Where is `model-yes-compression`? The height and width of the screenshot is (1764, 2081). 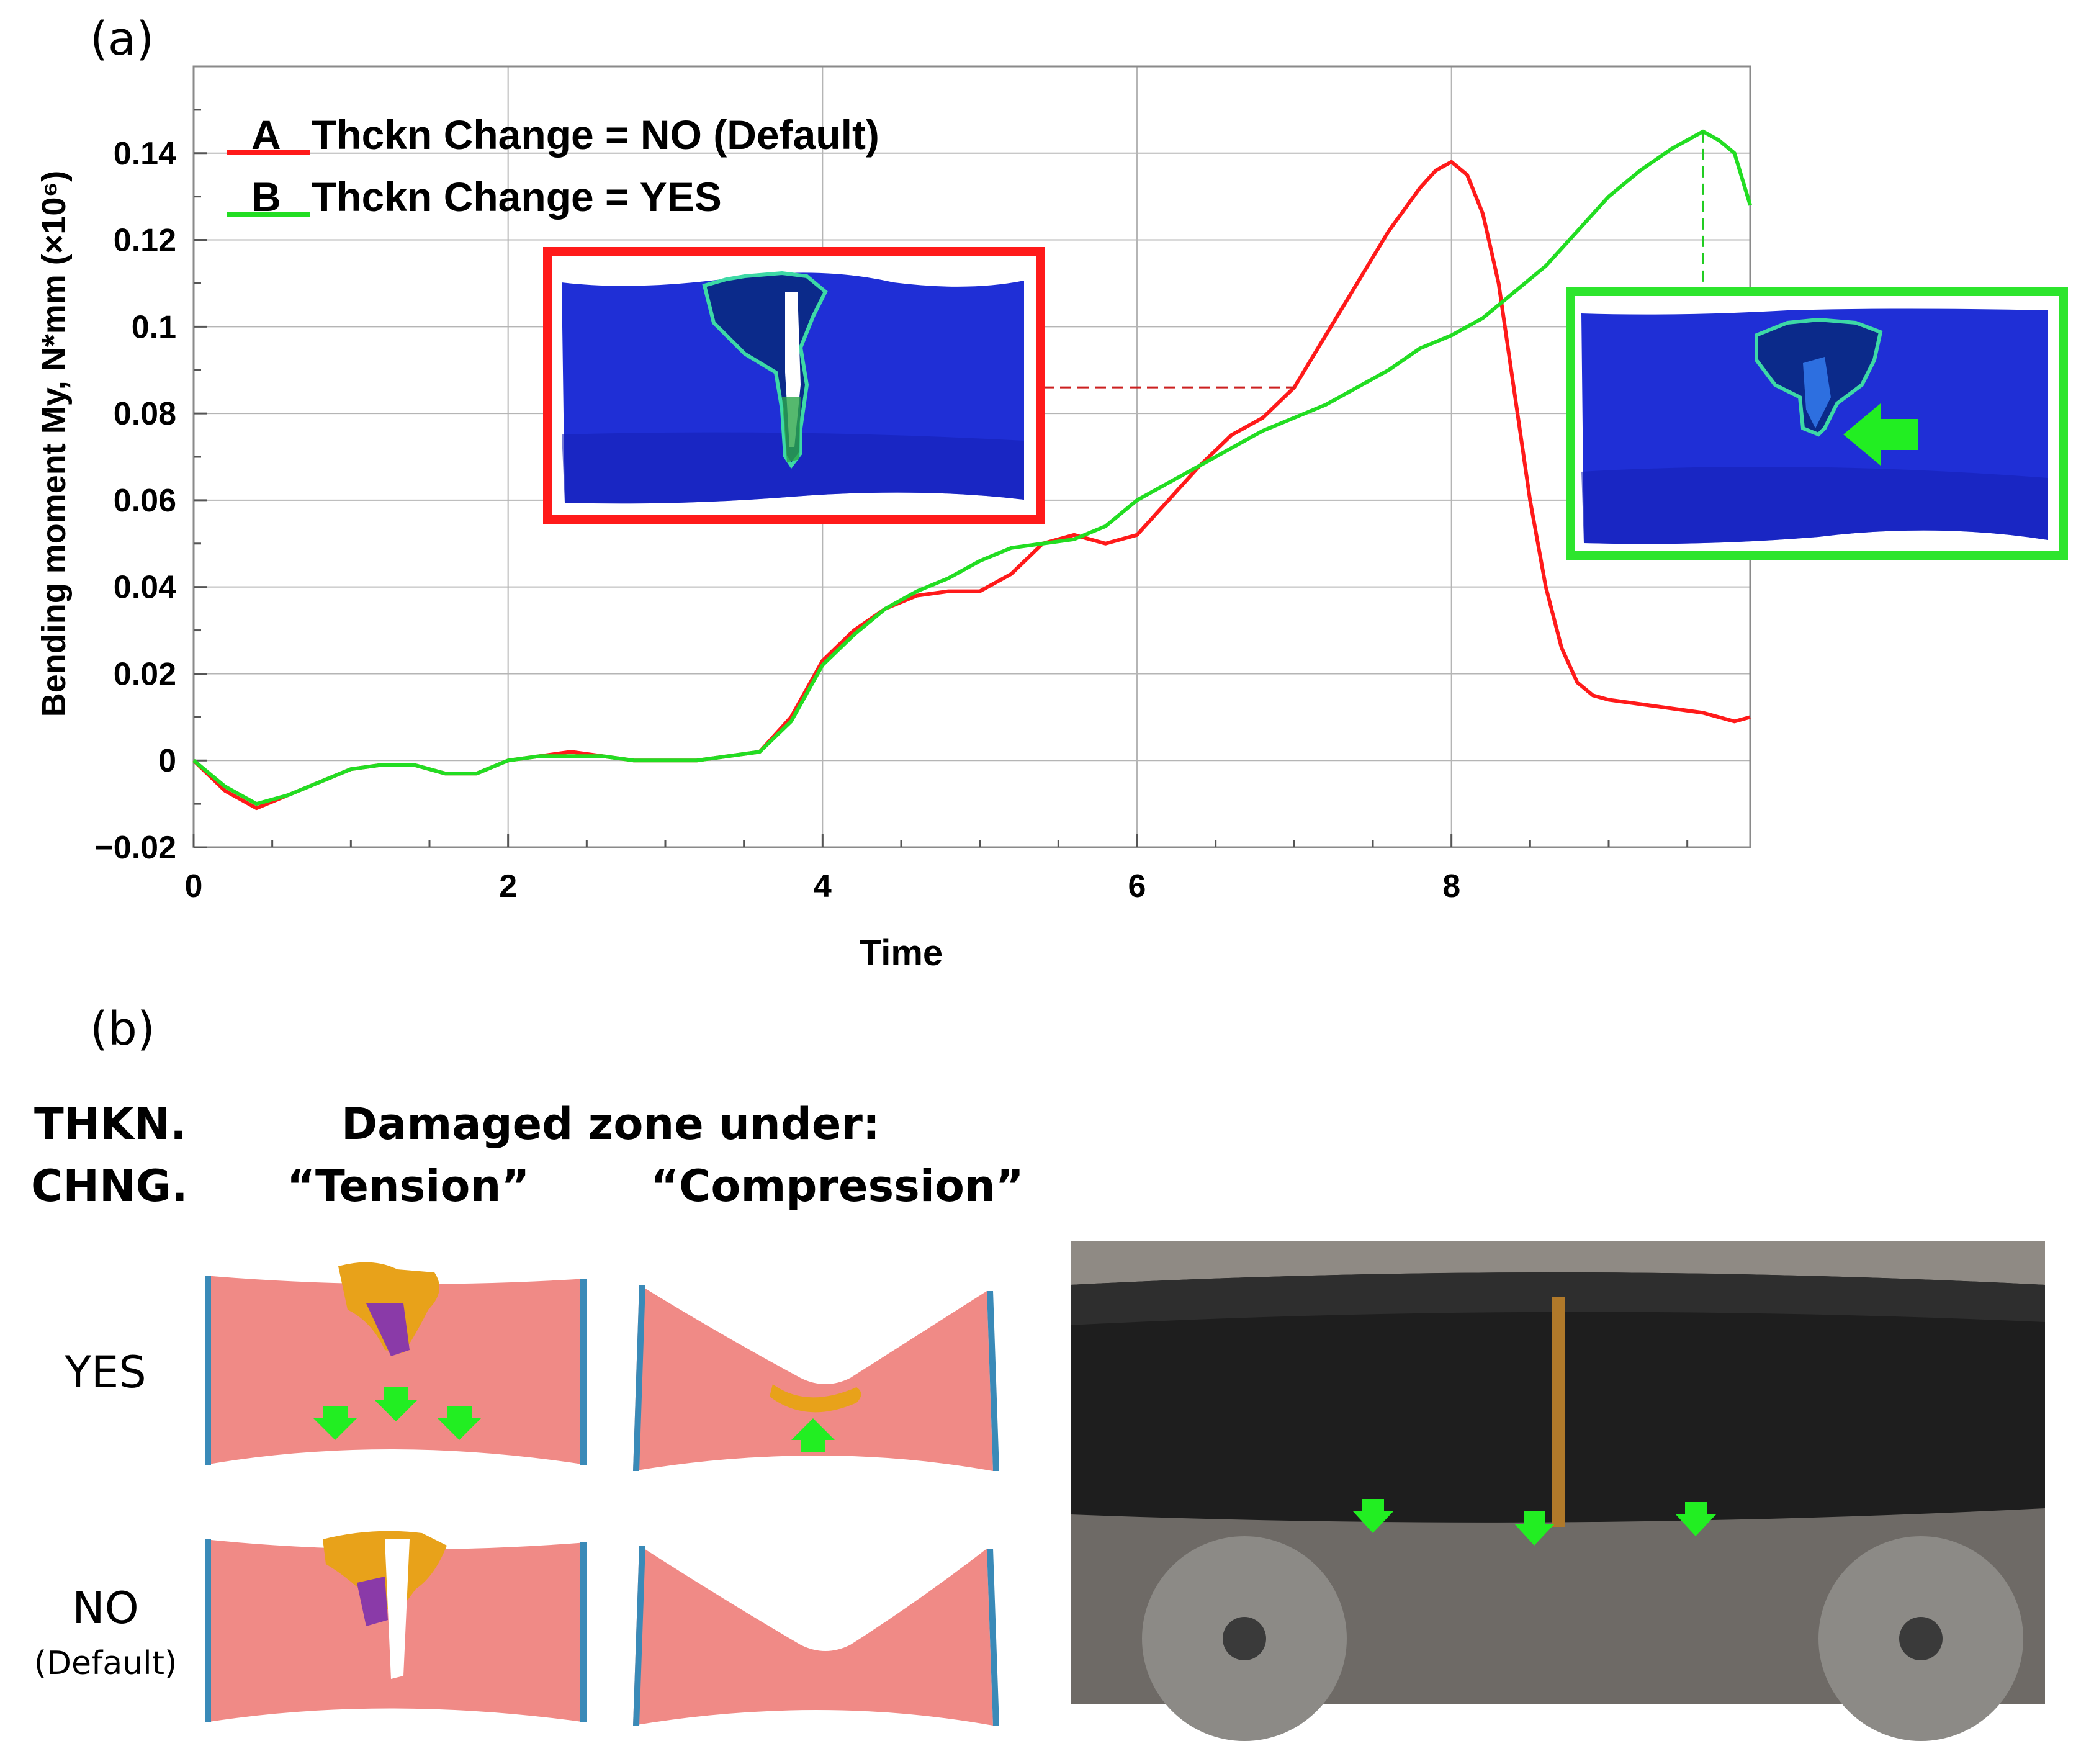
model-yes-compression is located at coordinates (816, 1378).